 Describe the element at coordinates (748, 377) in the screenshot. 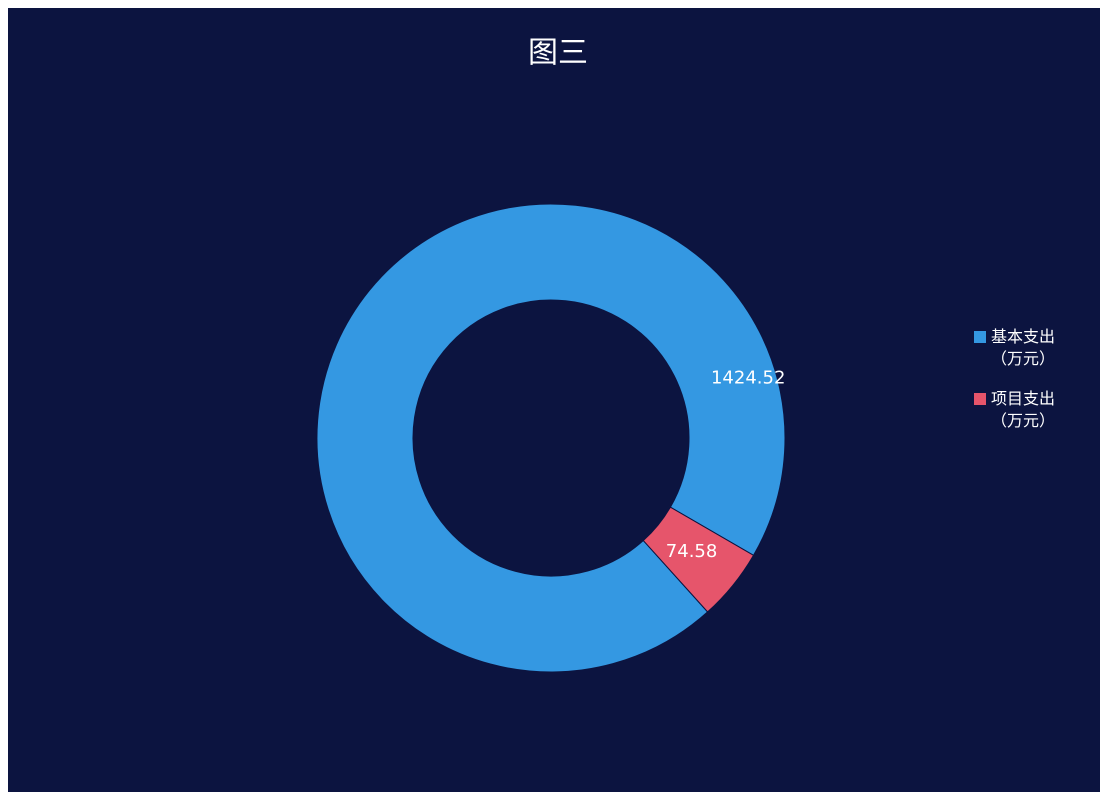

I see `data-label: 1424.52` at that location.